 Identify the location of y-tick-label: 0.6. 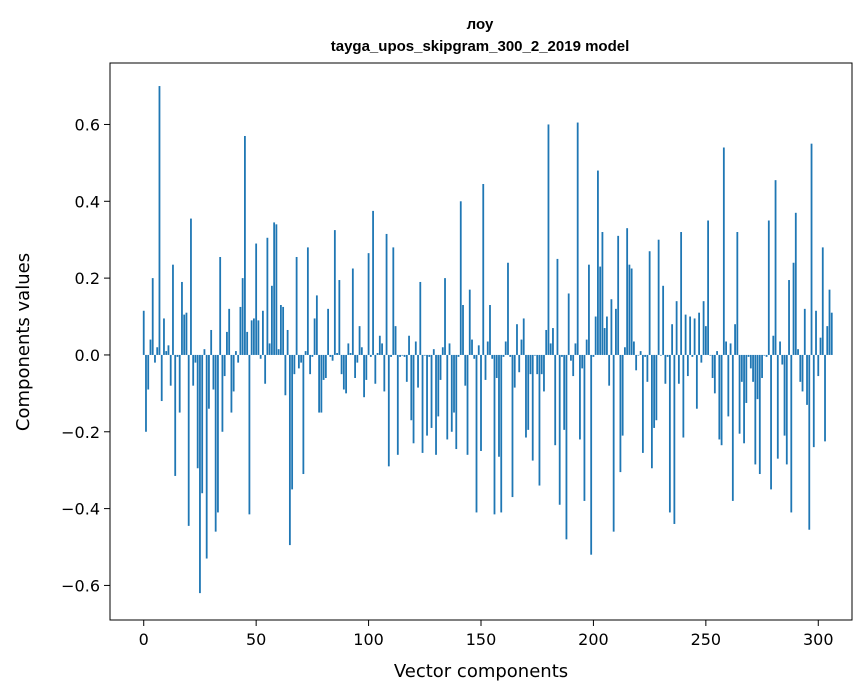
(87, 124).